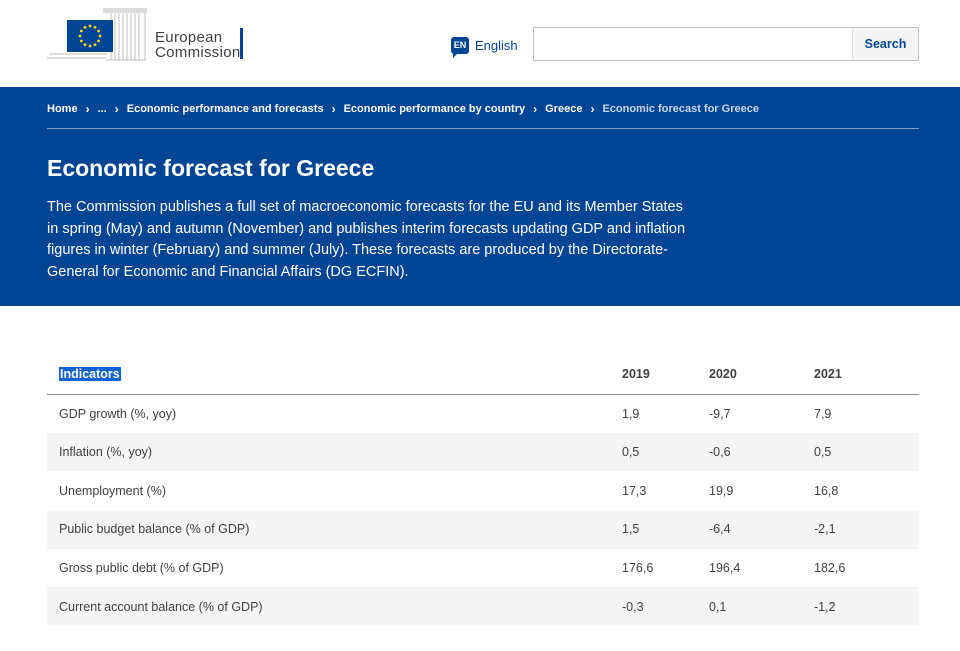 The width and height of the screenshot is (960, 651). I want to click on selected-text: Indicators, so click(90, 374).